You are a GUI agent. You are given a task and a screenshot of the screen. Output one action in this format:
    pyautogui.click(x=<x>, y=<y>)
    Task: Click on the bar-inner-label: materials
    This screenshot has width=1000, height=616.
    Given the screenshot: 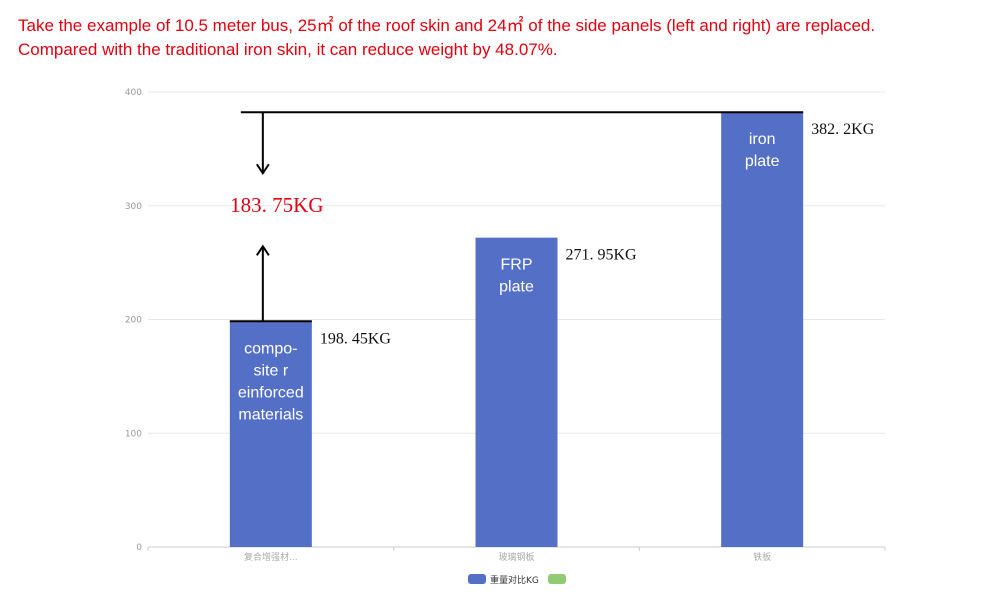 What is the action you would take?
    pyautogui.click(x=270, y=414)
    